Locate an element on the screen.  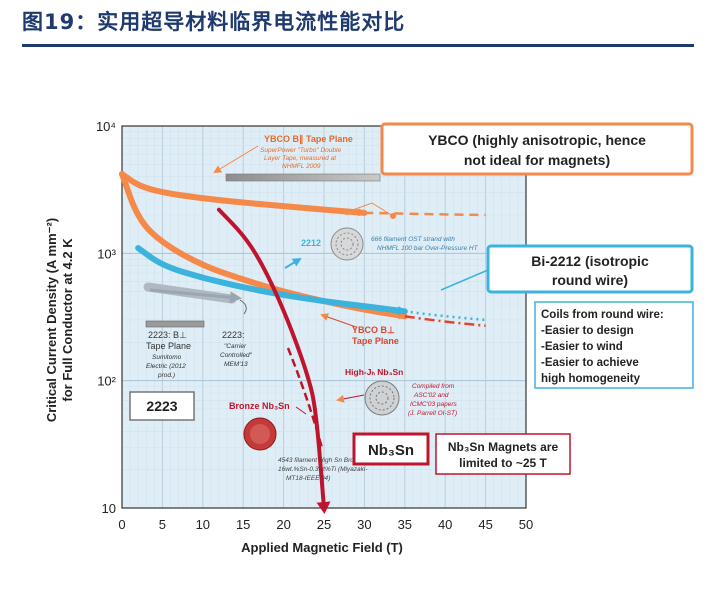
highj-note-4: (J. Parrell OI-ST) is located at coordinates (432, 413).